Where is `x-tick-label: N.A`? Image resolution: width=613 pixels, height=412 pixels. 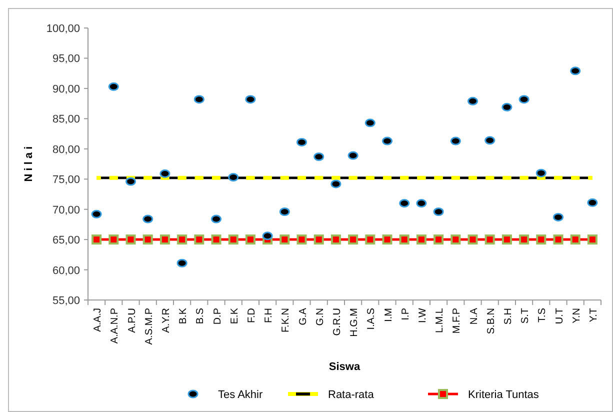 x-tick-label: N.A is located at coordinates (474, 316).